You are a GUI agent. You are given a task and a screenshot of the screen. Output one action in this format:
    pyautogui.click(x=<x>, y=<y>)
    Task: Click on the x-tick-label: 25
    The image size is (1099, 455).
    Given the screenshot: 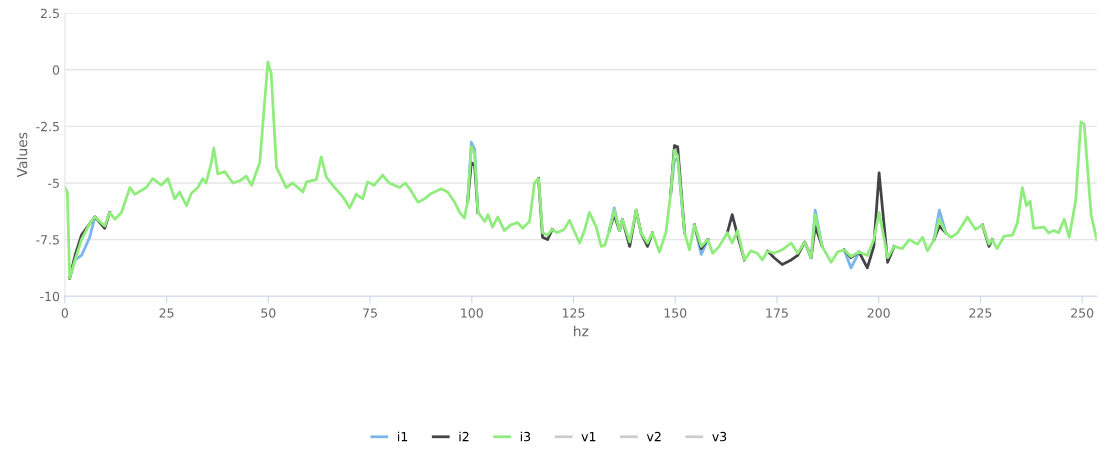 What is the action you would take?
    pyautogui.click(x=166, y=313)
    